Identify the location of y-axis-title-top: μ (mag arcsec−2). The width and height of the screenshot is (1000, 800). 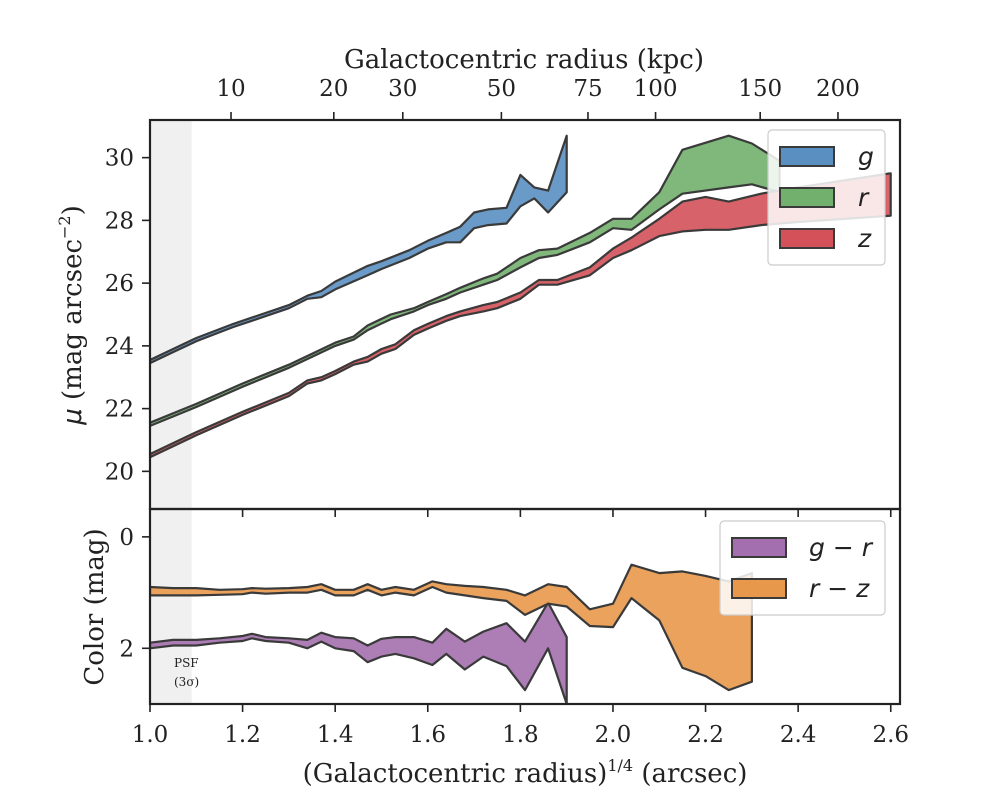
(71, 315).